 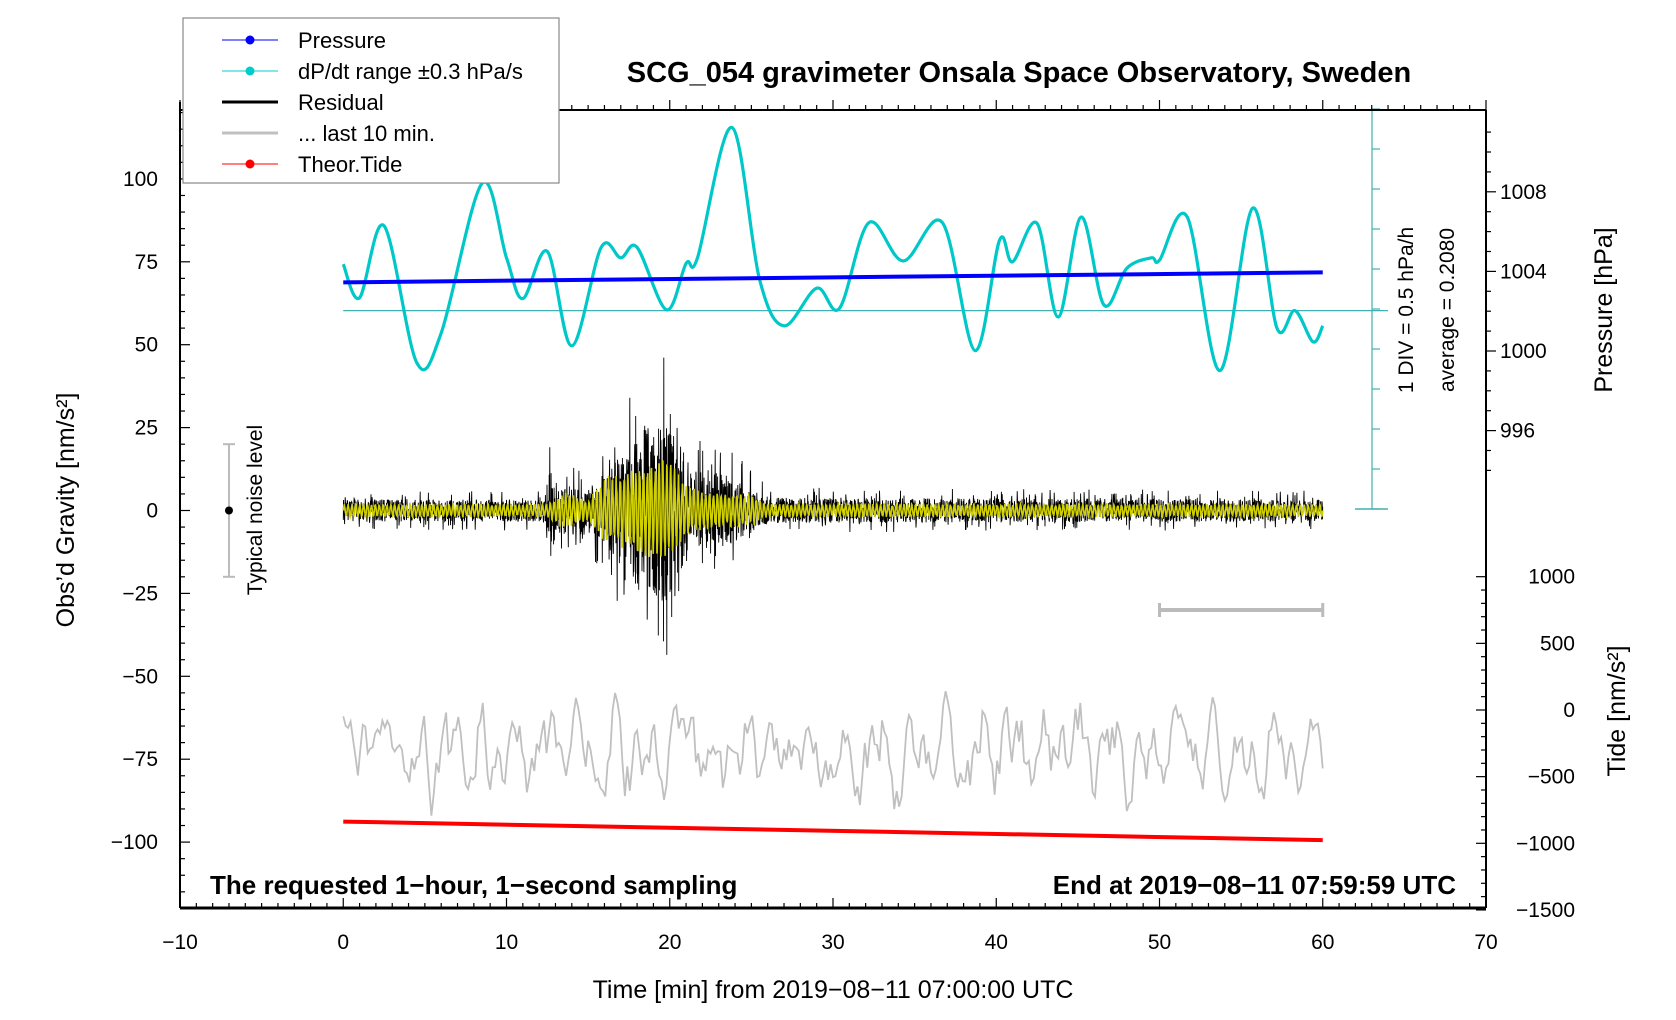 I want to click on pressure-line, so click(x=833, y=277).